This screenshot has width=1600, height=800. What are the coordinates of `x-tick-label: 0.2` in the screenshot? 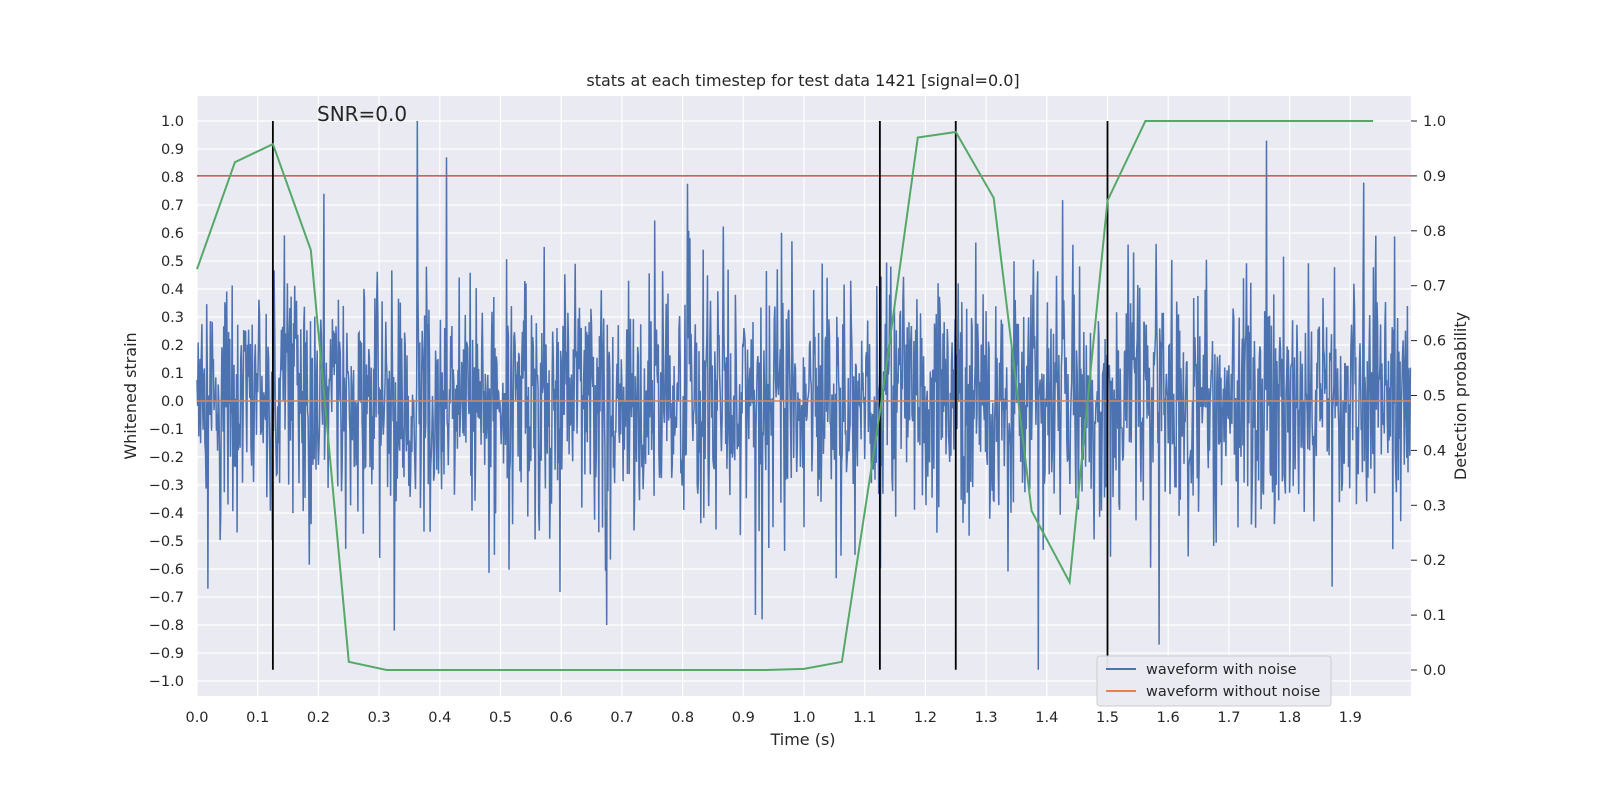 It's located at (318, 718).